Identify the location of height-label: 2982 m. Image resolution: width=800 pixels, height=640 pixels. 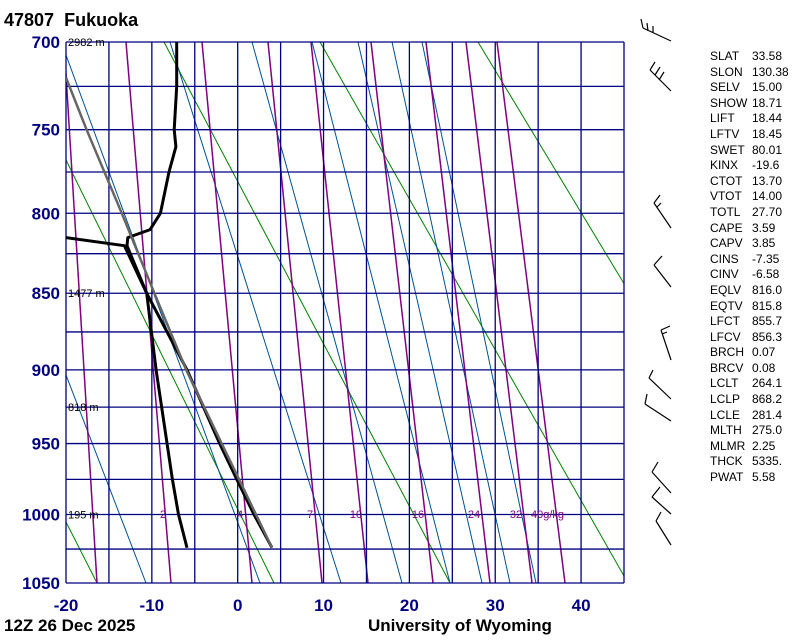
(86, 43).